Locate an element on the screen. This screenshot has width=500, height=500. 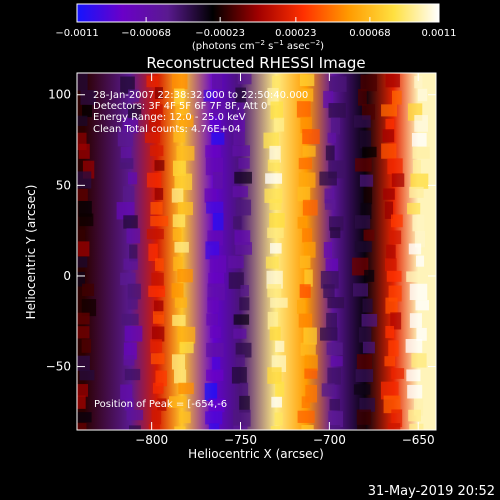
x-tick-label: −700 is located at coordinates (329, 440).